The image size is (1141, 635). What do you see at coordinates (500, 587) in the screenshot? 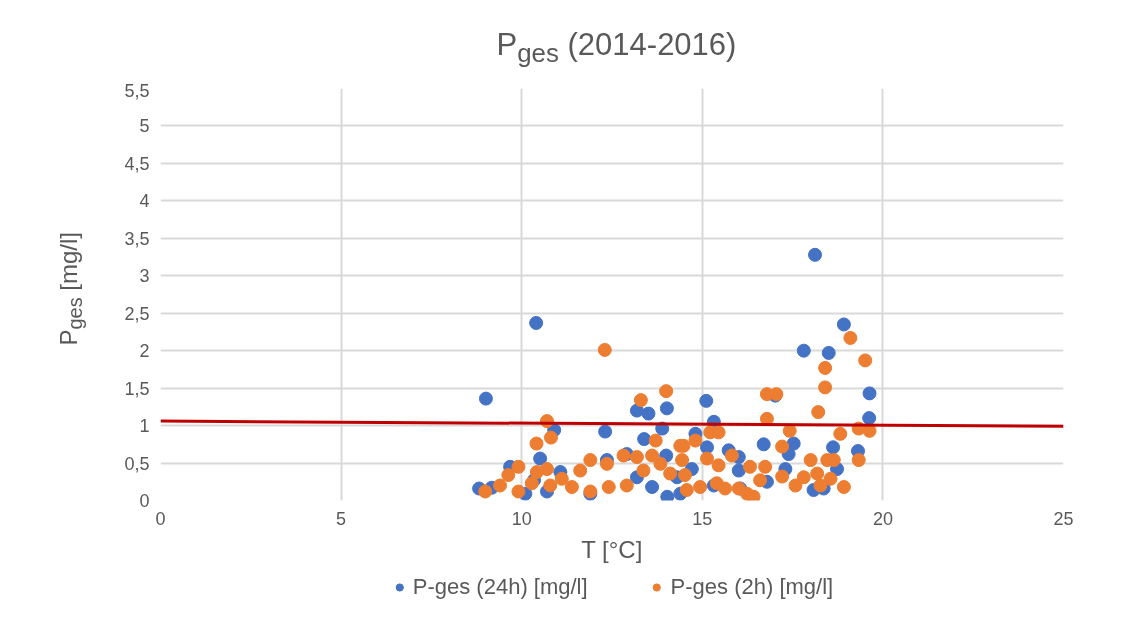
I see `legend-label: P-ges (24h) [mg/l]` at bounding box center [500, 587].